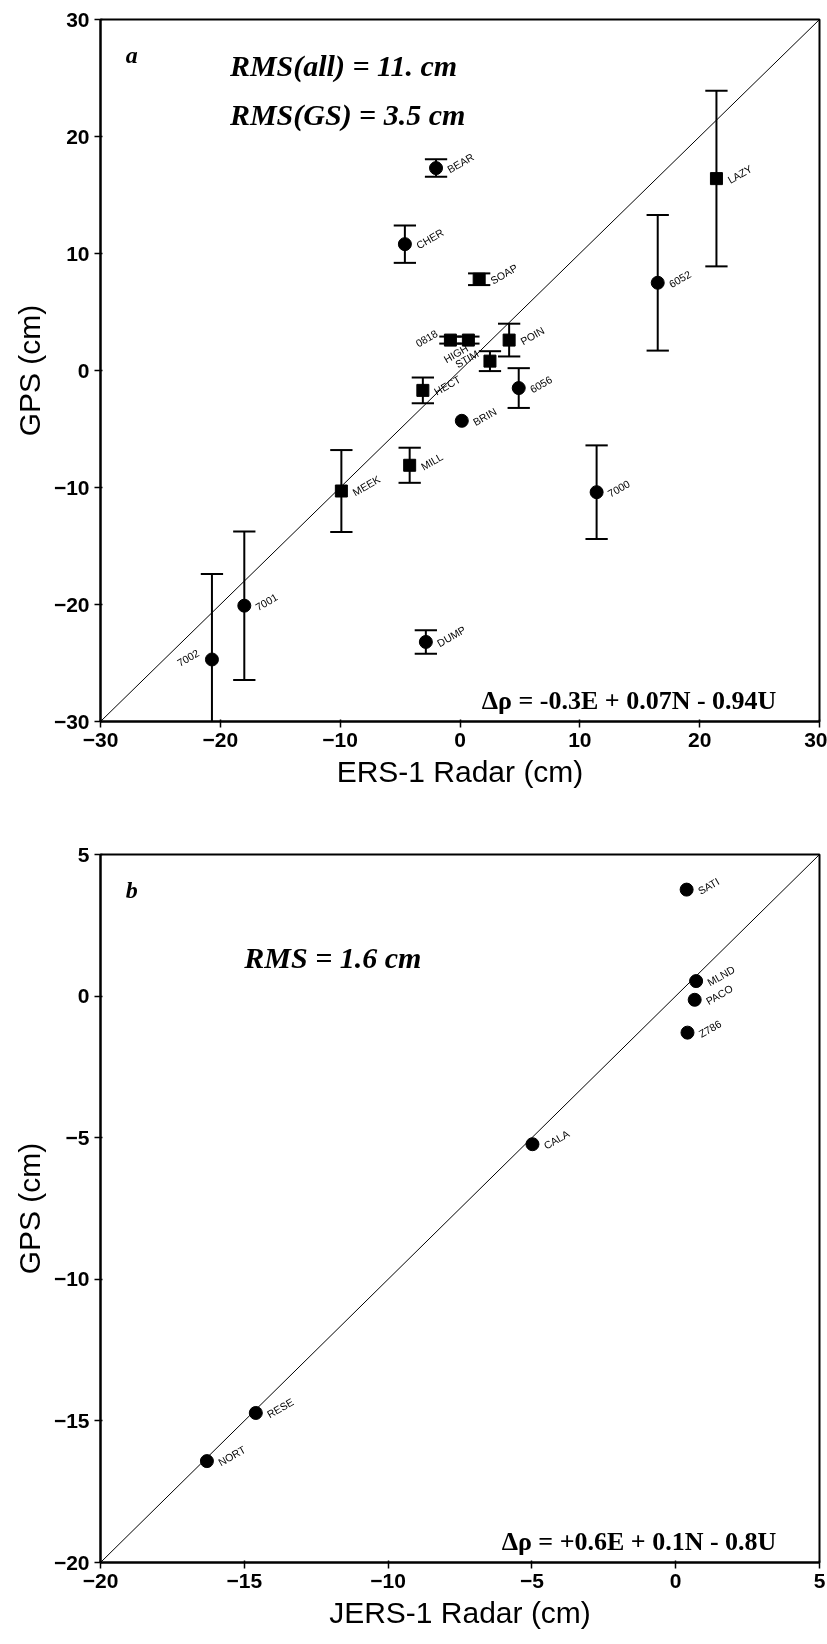 This screenshot has height=1644, width=827. What do you see at coordinates (78, 253) in the screenshot?
I see `y-tick-label: 10` at bounding box center [78, 253].